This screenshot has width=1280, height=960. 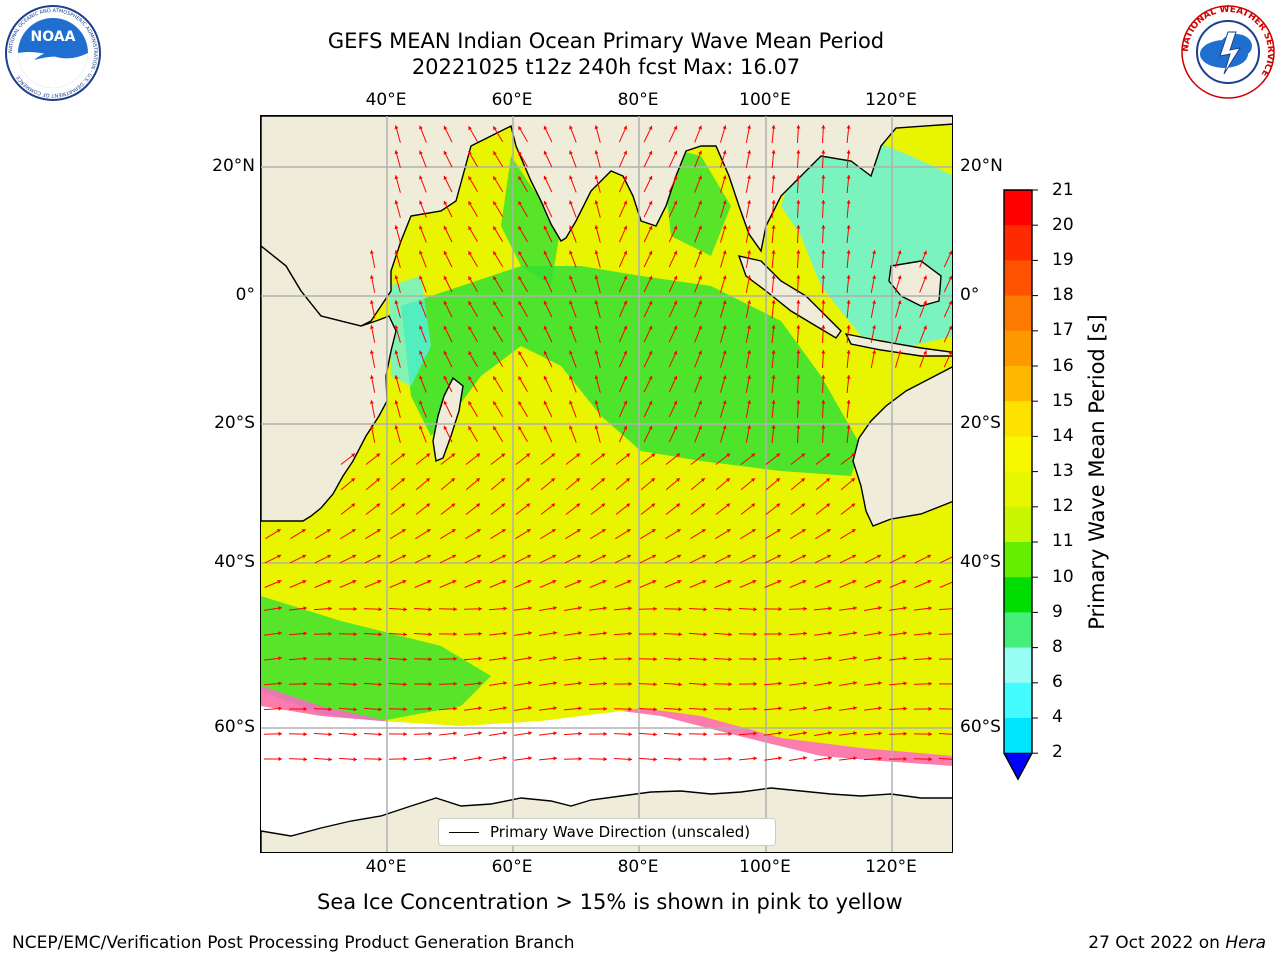 I want to click on lon-tick-bottom: 100°E, so click(x=765, y=867).